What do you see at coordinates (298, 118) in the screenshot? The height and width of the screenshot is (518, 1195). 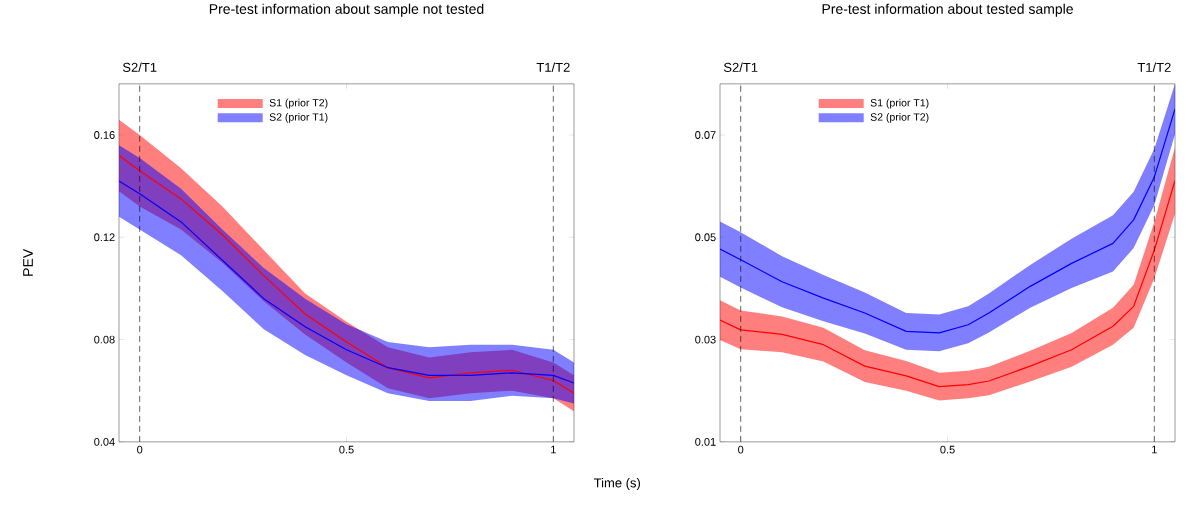 I see `legend-label: S2 (prior T1)` at bounding box center [298, 118].